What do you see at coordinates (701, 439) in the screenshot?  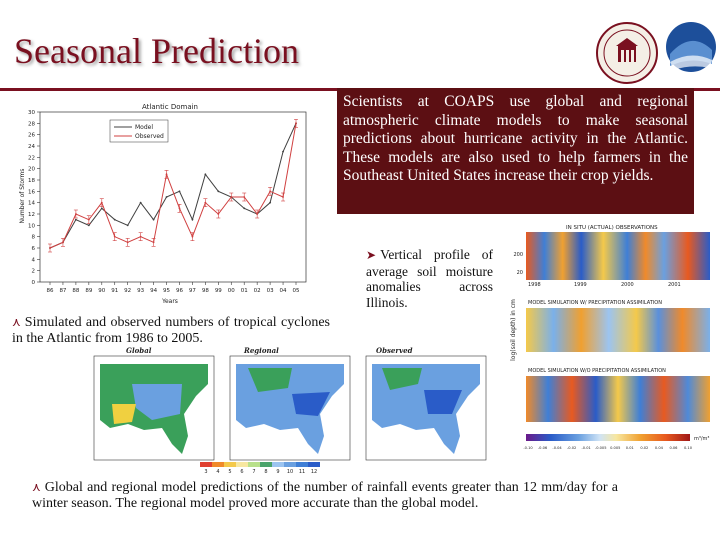 I see `soil-scale-unit: m³/m³` at bounding box center [701, 439].